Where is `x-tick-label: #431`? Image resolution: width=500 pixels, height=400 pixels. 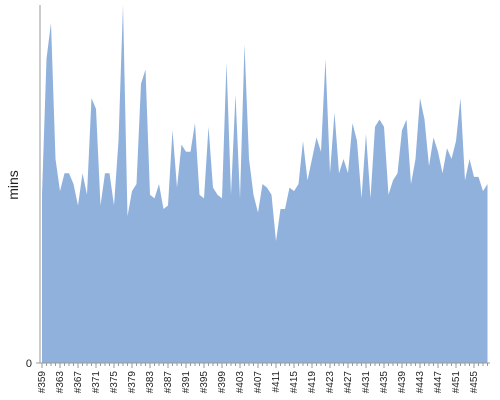 x-tick-label: #431 is located at coordinates (366, 382).